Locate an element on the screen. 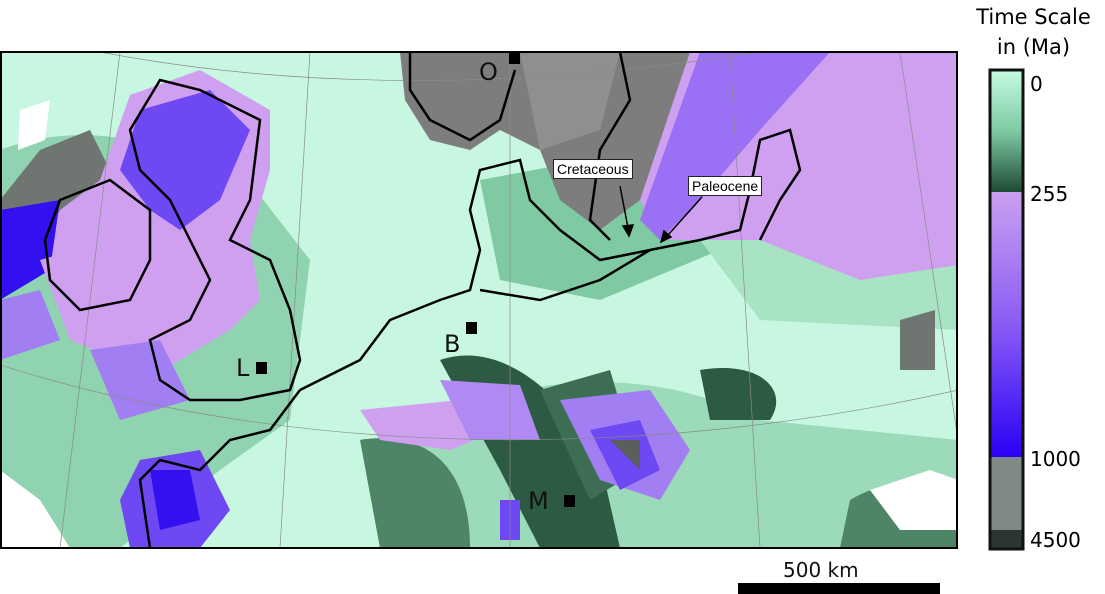 Image resolution: width=1105 pixels, height=594 pixels. marker-label-l: L is located at coordinates (243, 368).